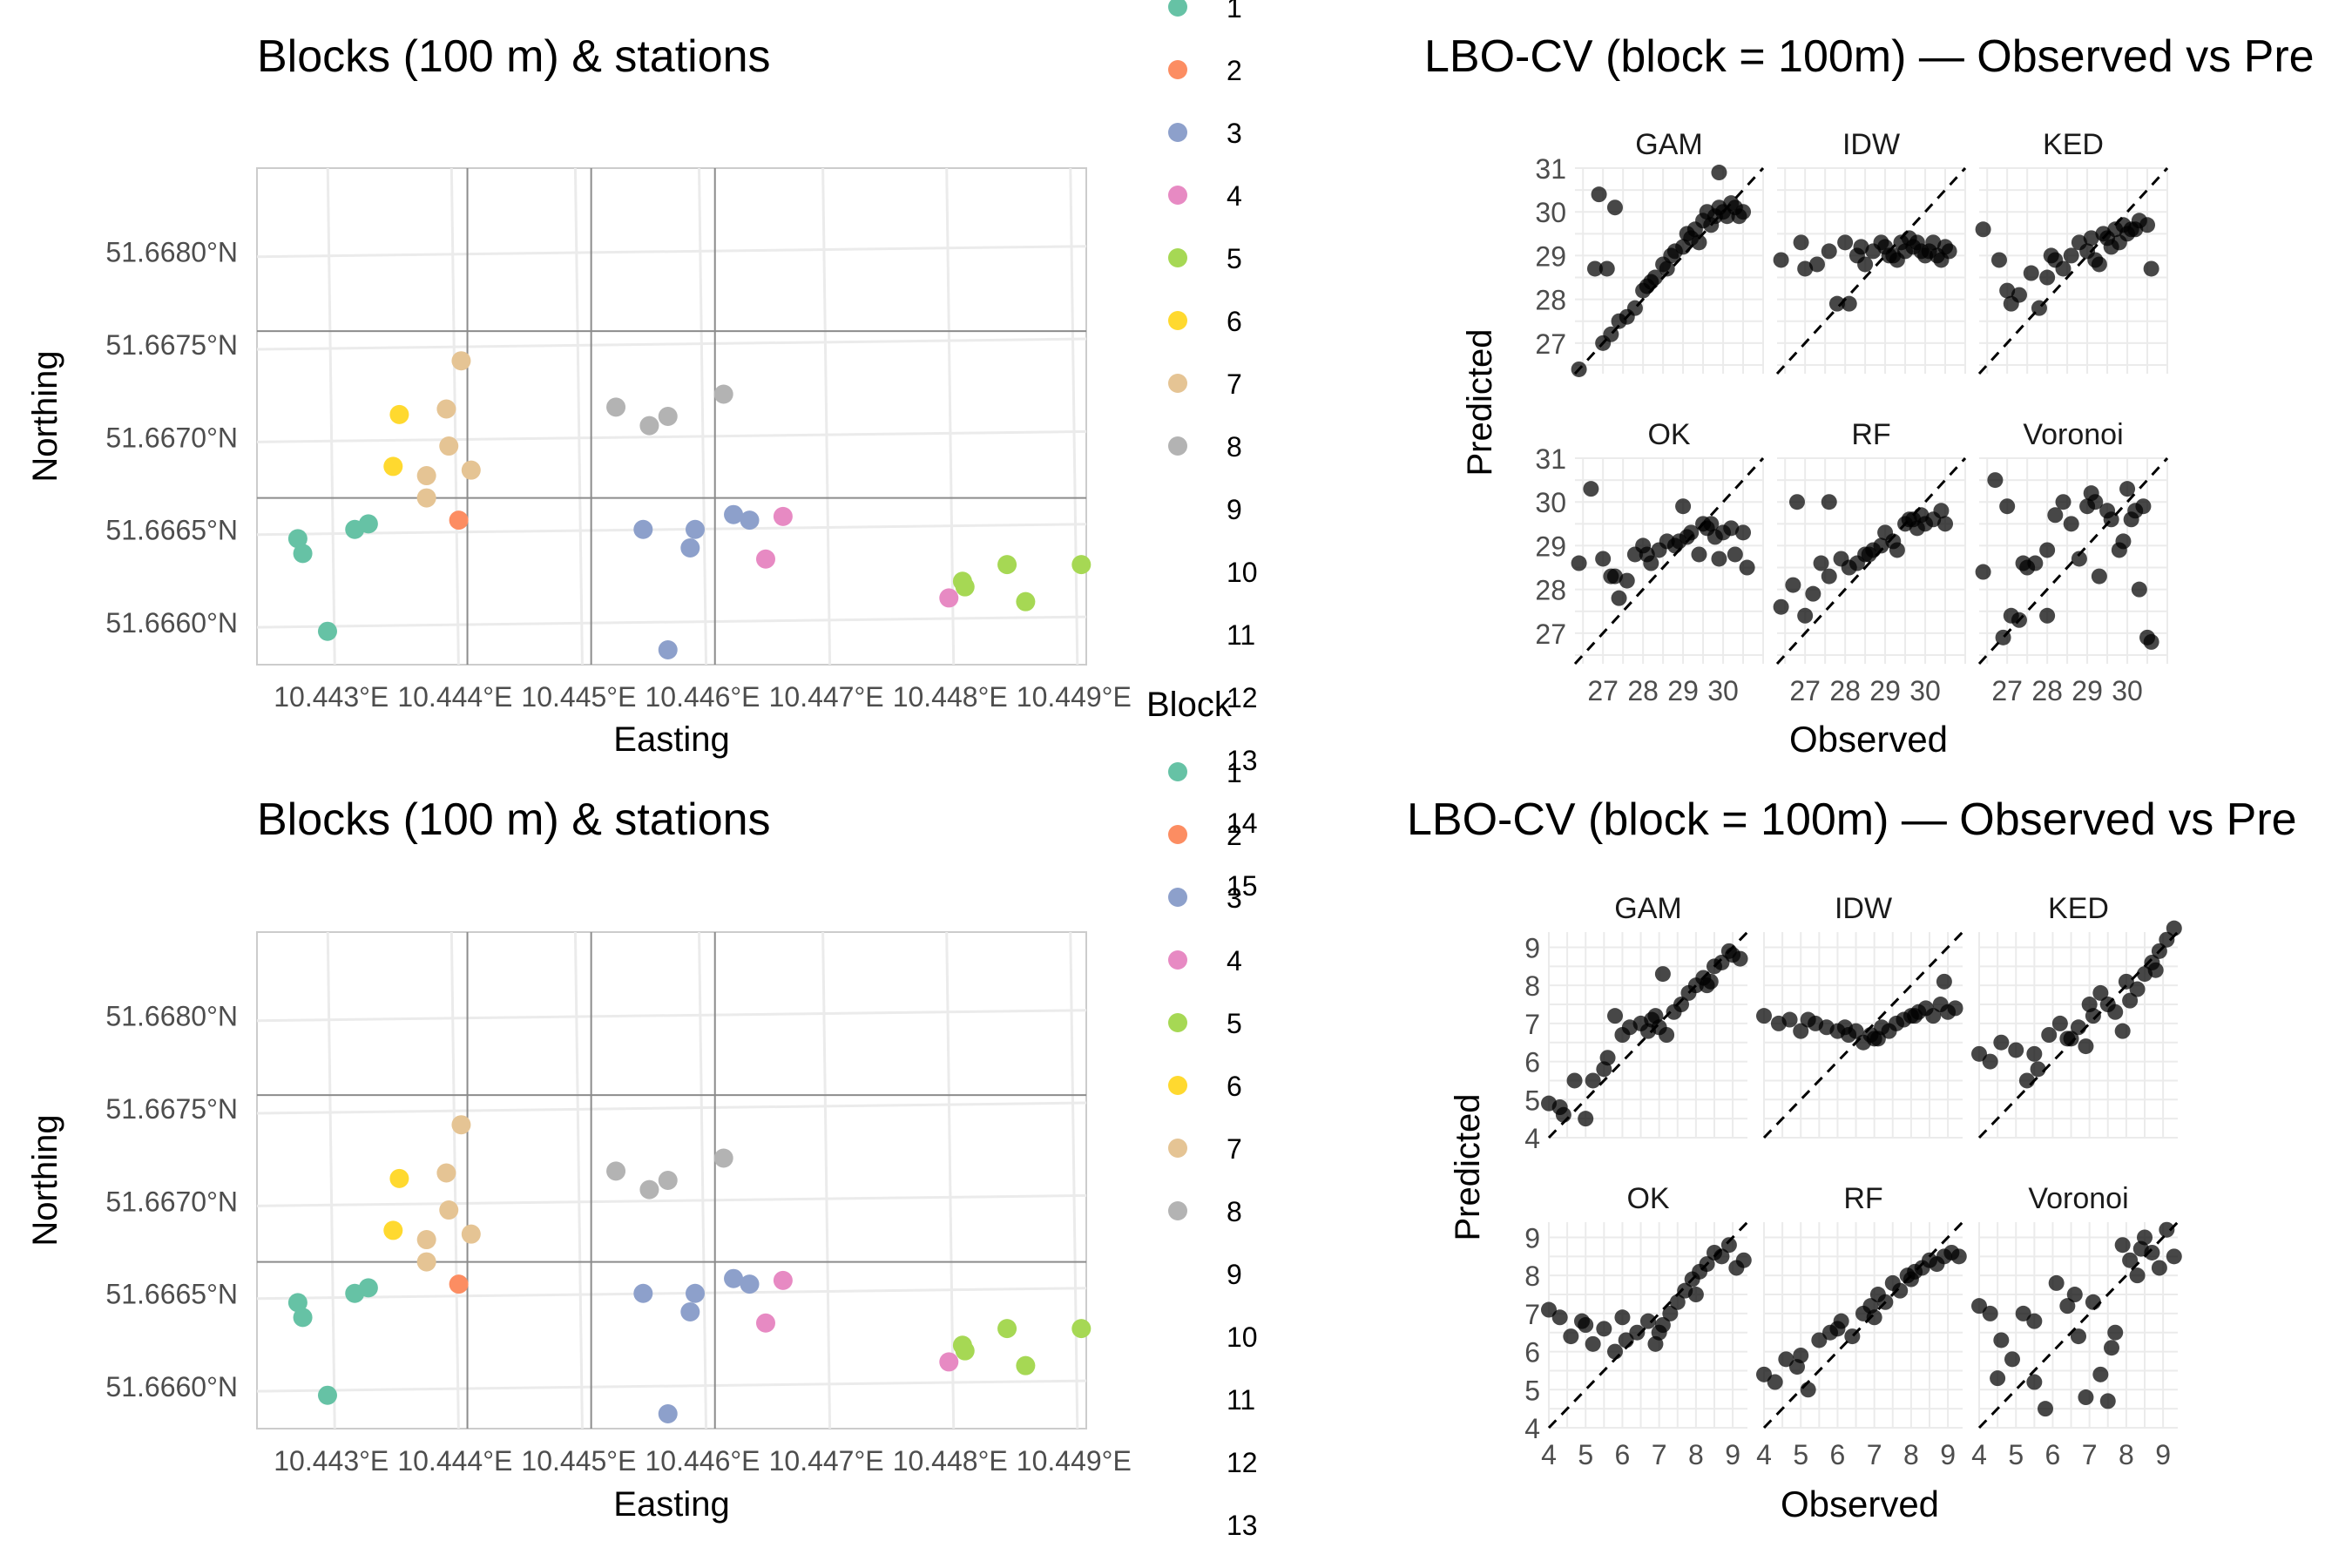 The image size is (2352, 1568). What do you see at coordinates (1242, 1462) in the screenshot?
I see `legend-label: 12` at bounding box center [1242, 1462].